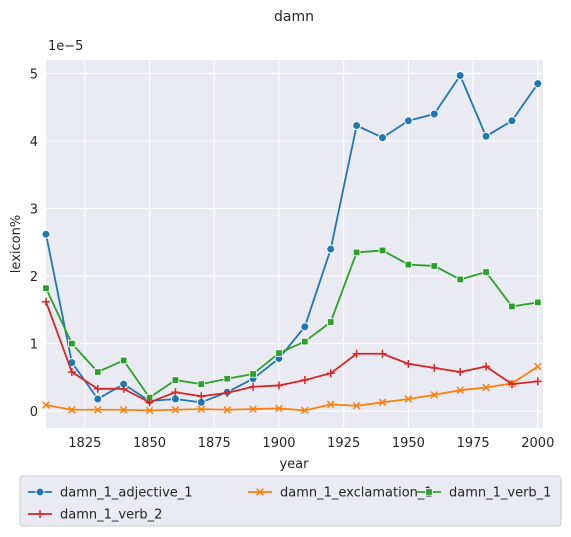  I want to click on y-tick-label: 1, so click(34, 345).